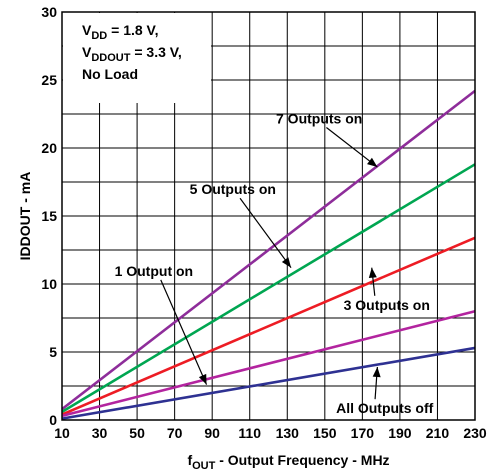 This screenshot has height=472, width=495. Describe the element at coordinates (475, 433) in the screenshot. I see `x-tick-label: 230` at that location.